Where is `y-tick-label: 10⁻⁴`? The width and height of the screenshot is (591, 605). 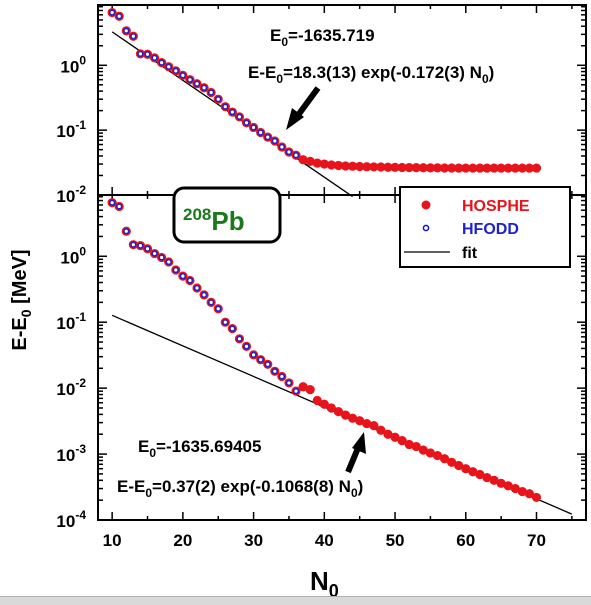
y-tick-label: 10⁻⁴ is located at coordinates (71, 519).